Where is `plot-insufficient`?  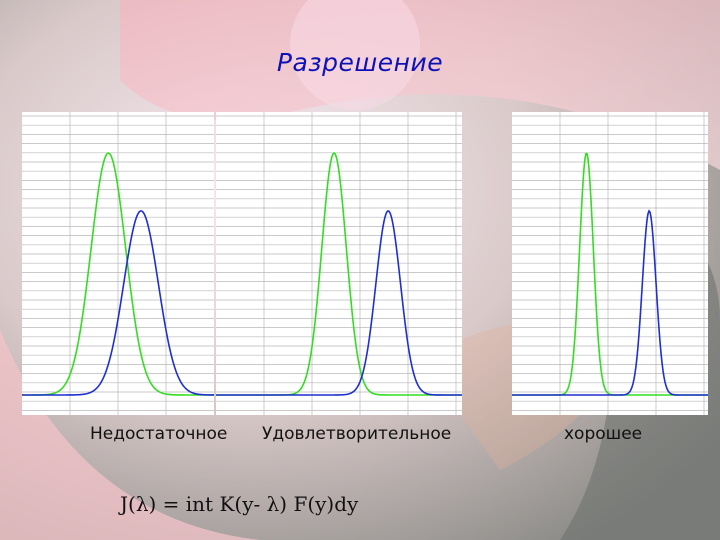 plot-insufficient is located at coordinates (118, 263).